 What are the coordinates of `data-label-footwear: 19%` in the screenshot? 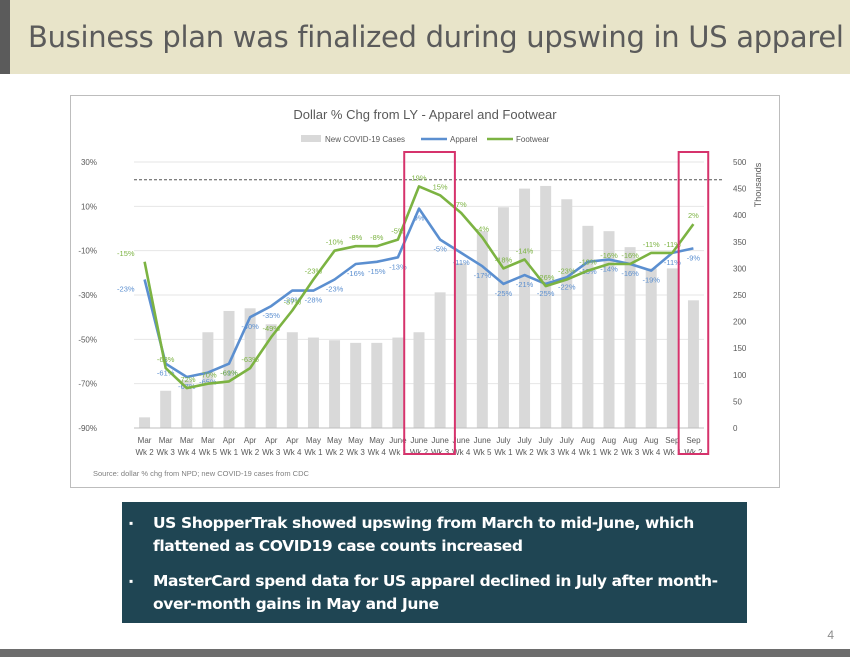 It's located at (418, 177).